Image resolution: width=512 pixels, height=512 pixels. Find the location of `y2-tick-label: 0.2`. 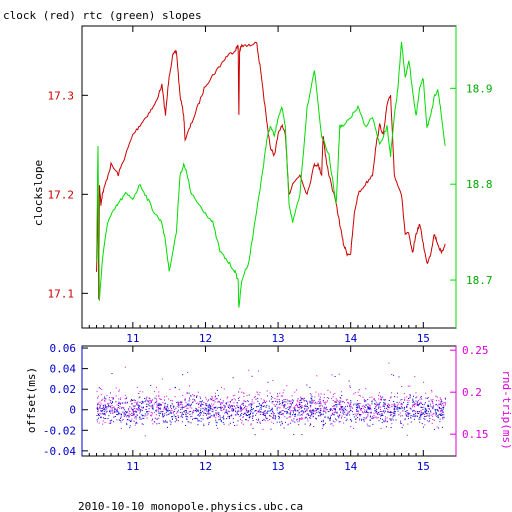

y2-tick-label: 0.2 is located at coordinates (472, 392).